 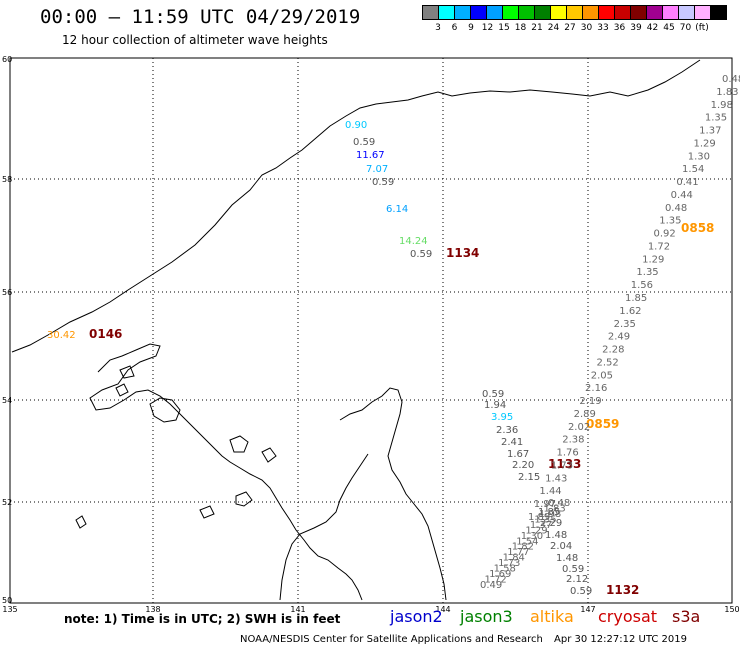 I want to click on latitude-label: 54, so click(x=7, y=400).